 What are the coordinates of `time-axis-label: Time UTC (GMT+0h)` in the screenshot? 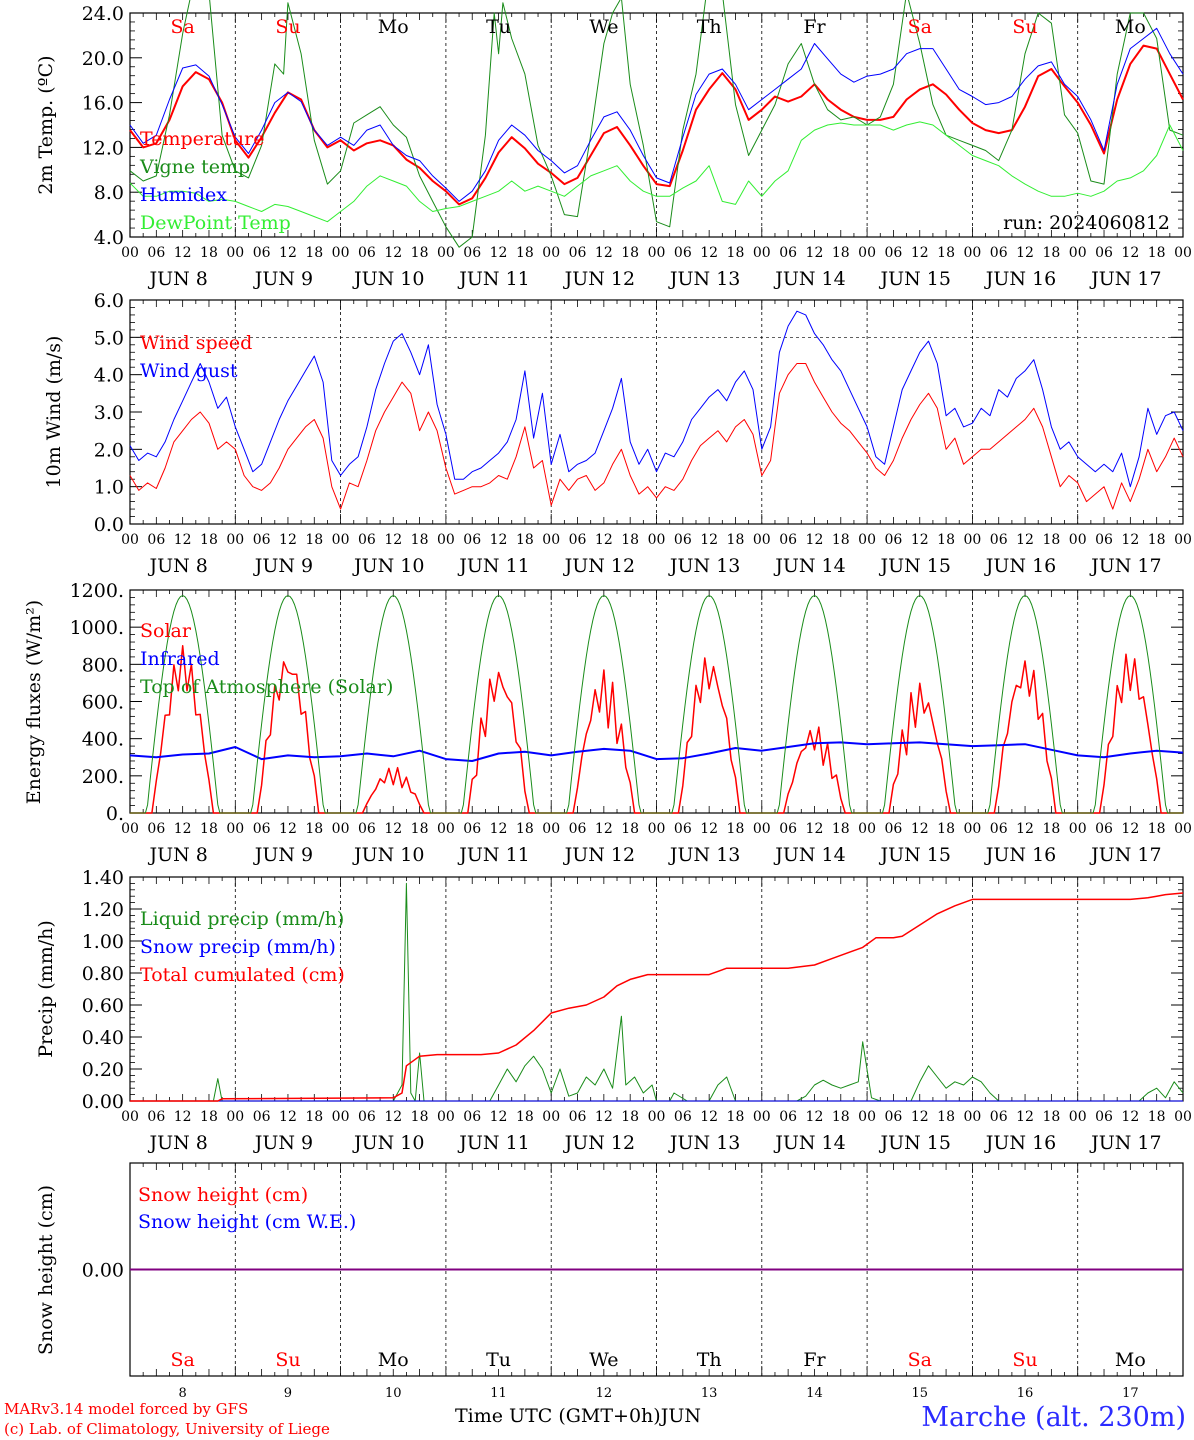 It's located at (558, 1416).